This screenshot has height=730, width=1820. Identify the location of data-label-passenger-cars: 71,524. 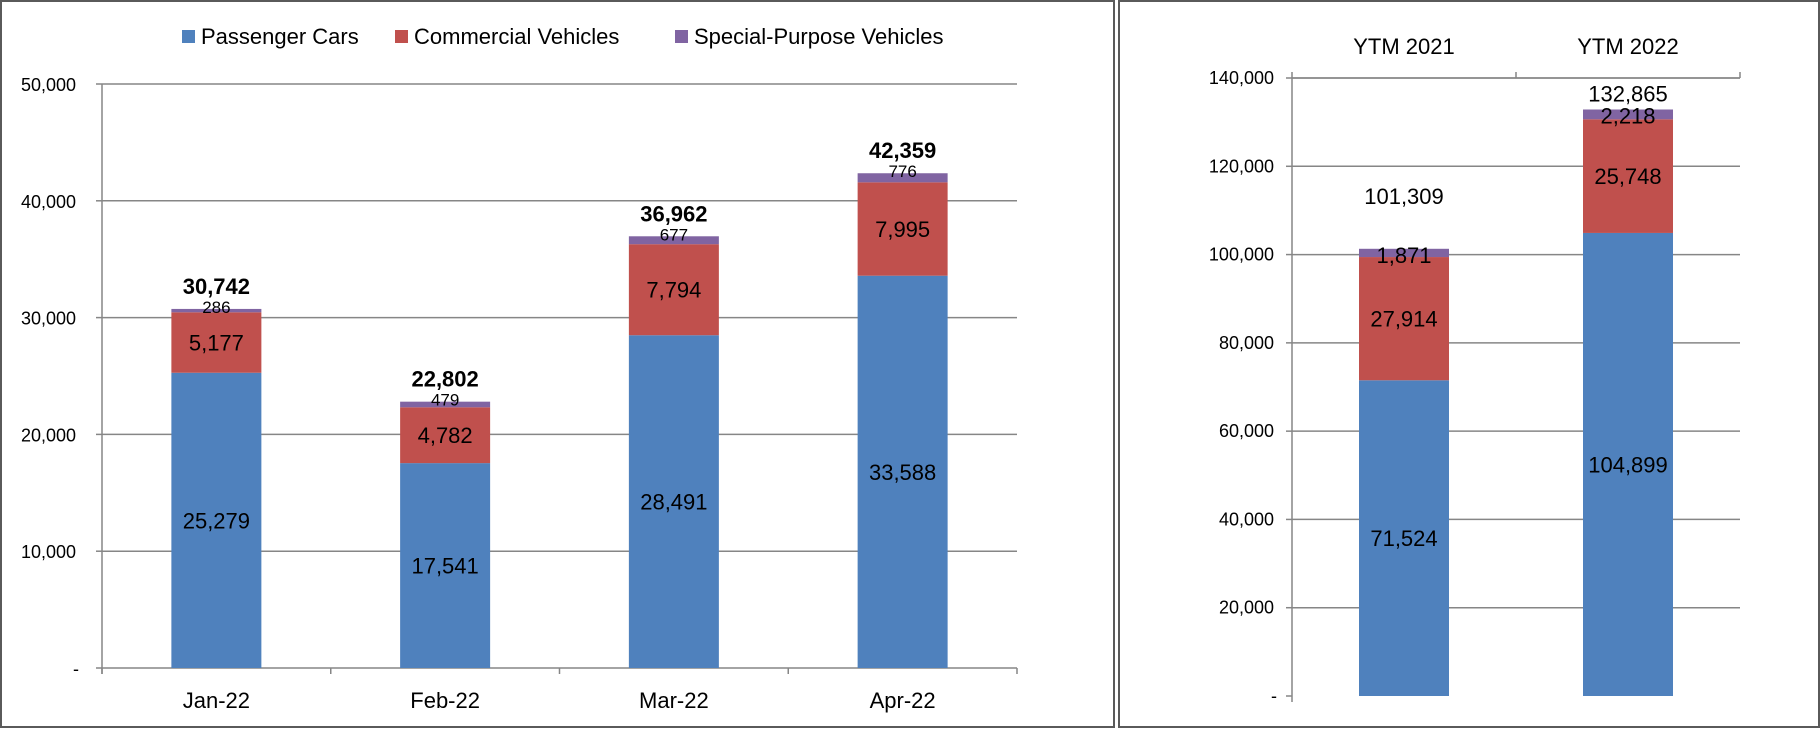
(1403, 538).